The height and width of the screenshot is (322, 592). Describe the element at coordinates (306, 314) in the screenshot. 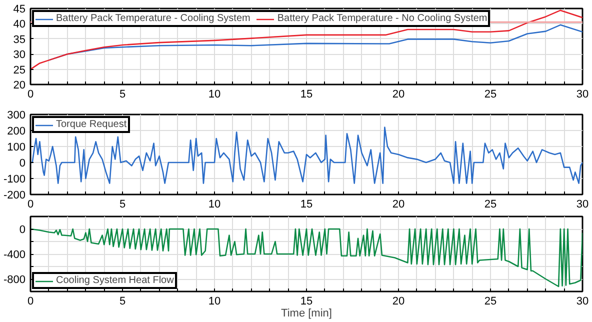

I see `x-axis-title: Time [min]` at that location.